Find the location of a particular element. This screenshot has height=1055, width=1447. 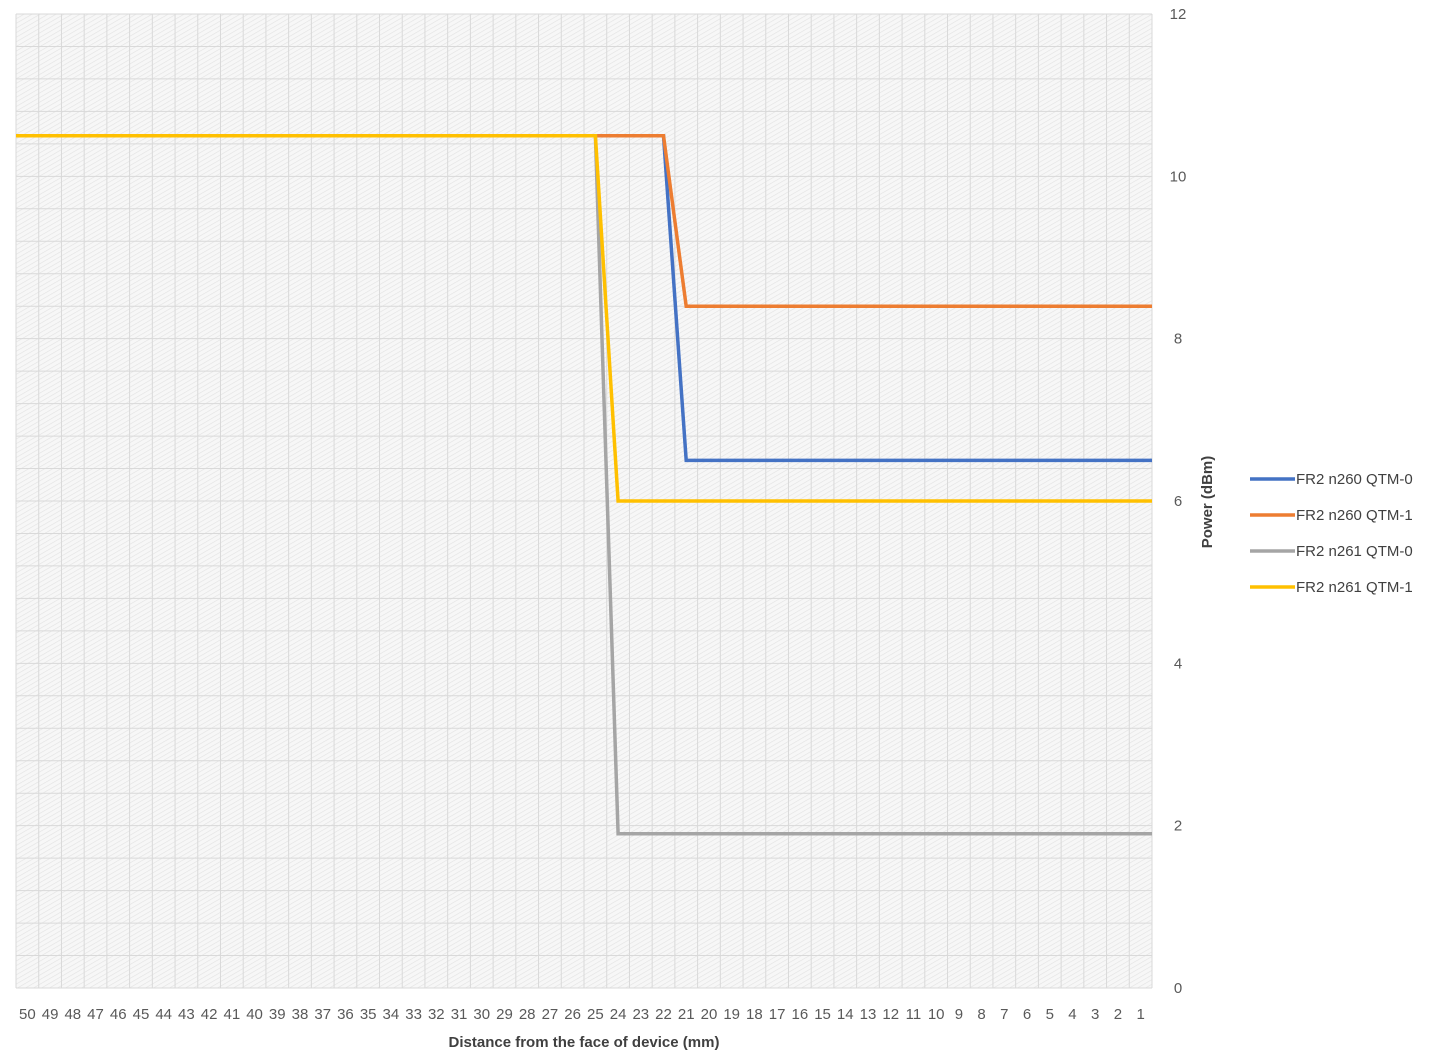

x-tick-label: 37 is located at coordinates (322, 1014).